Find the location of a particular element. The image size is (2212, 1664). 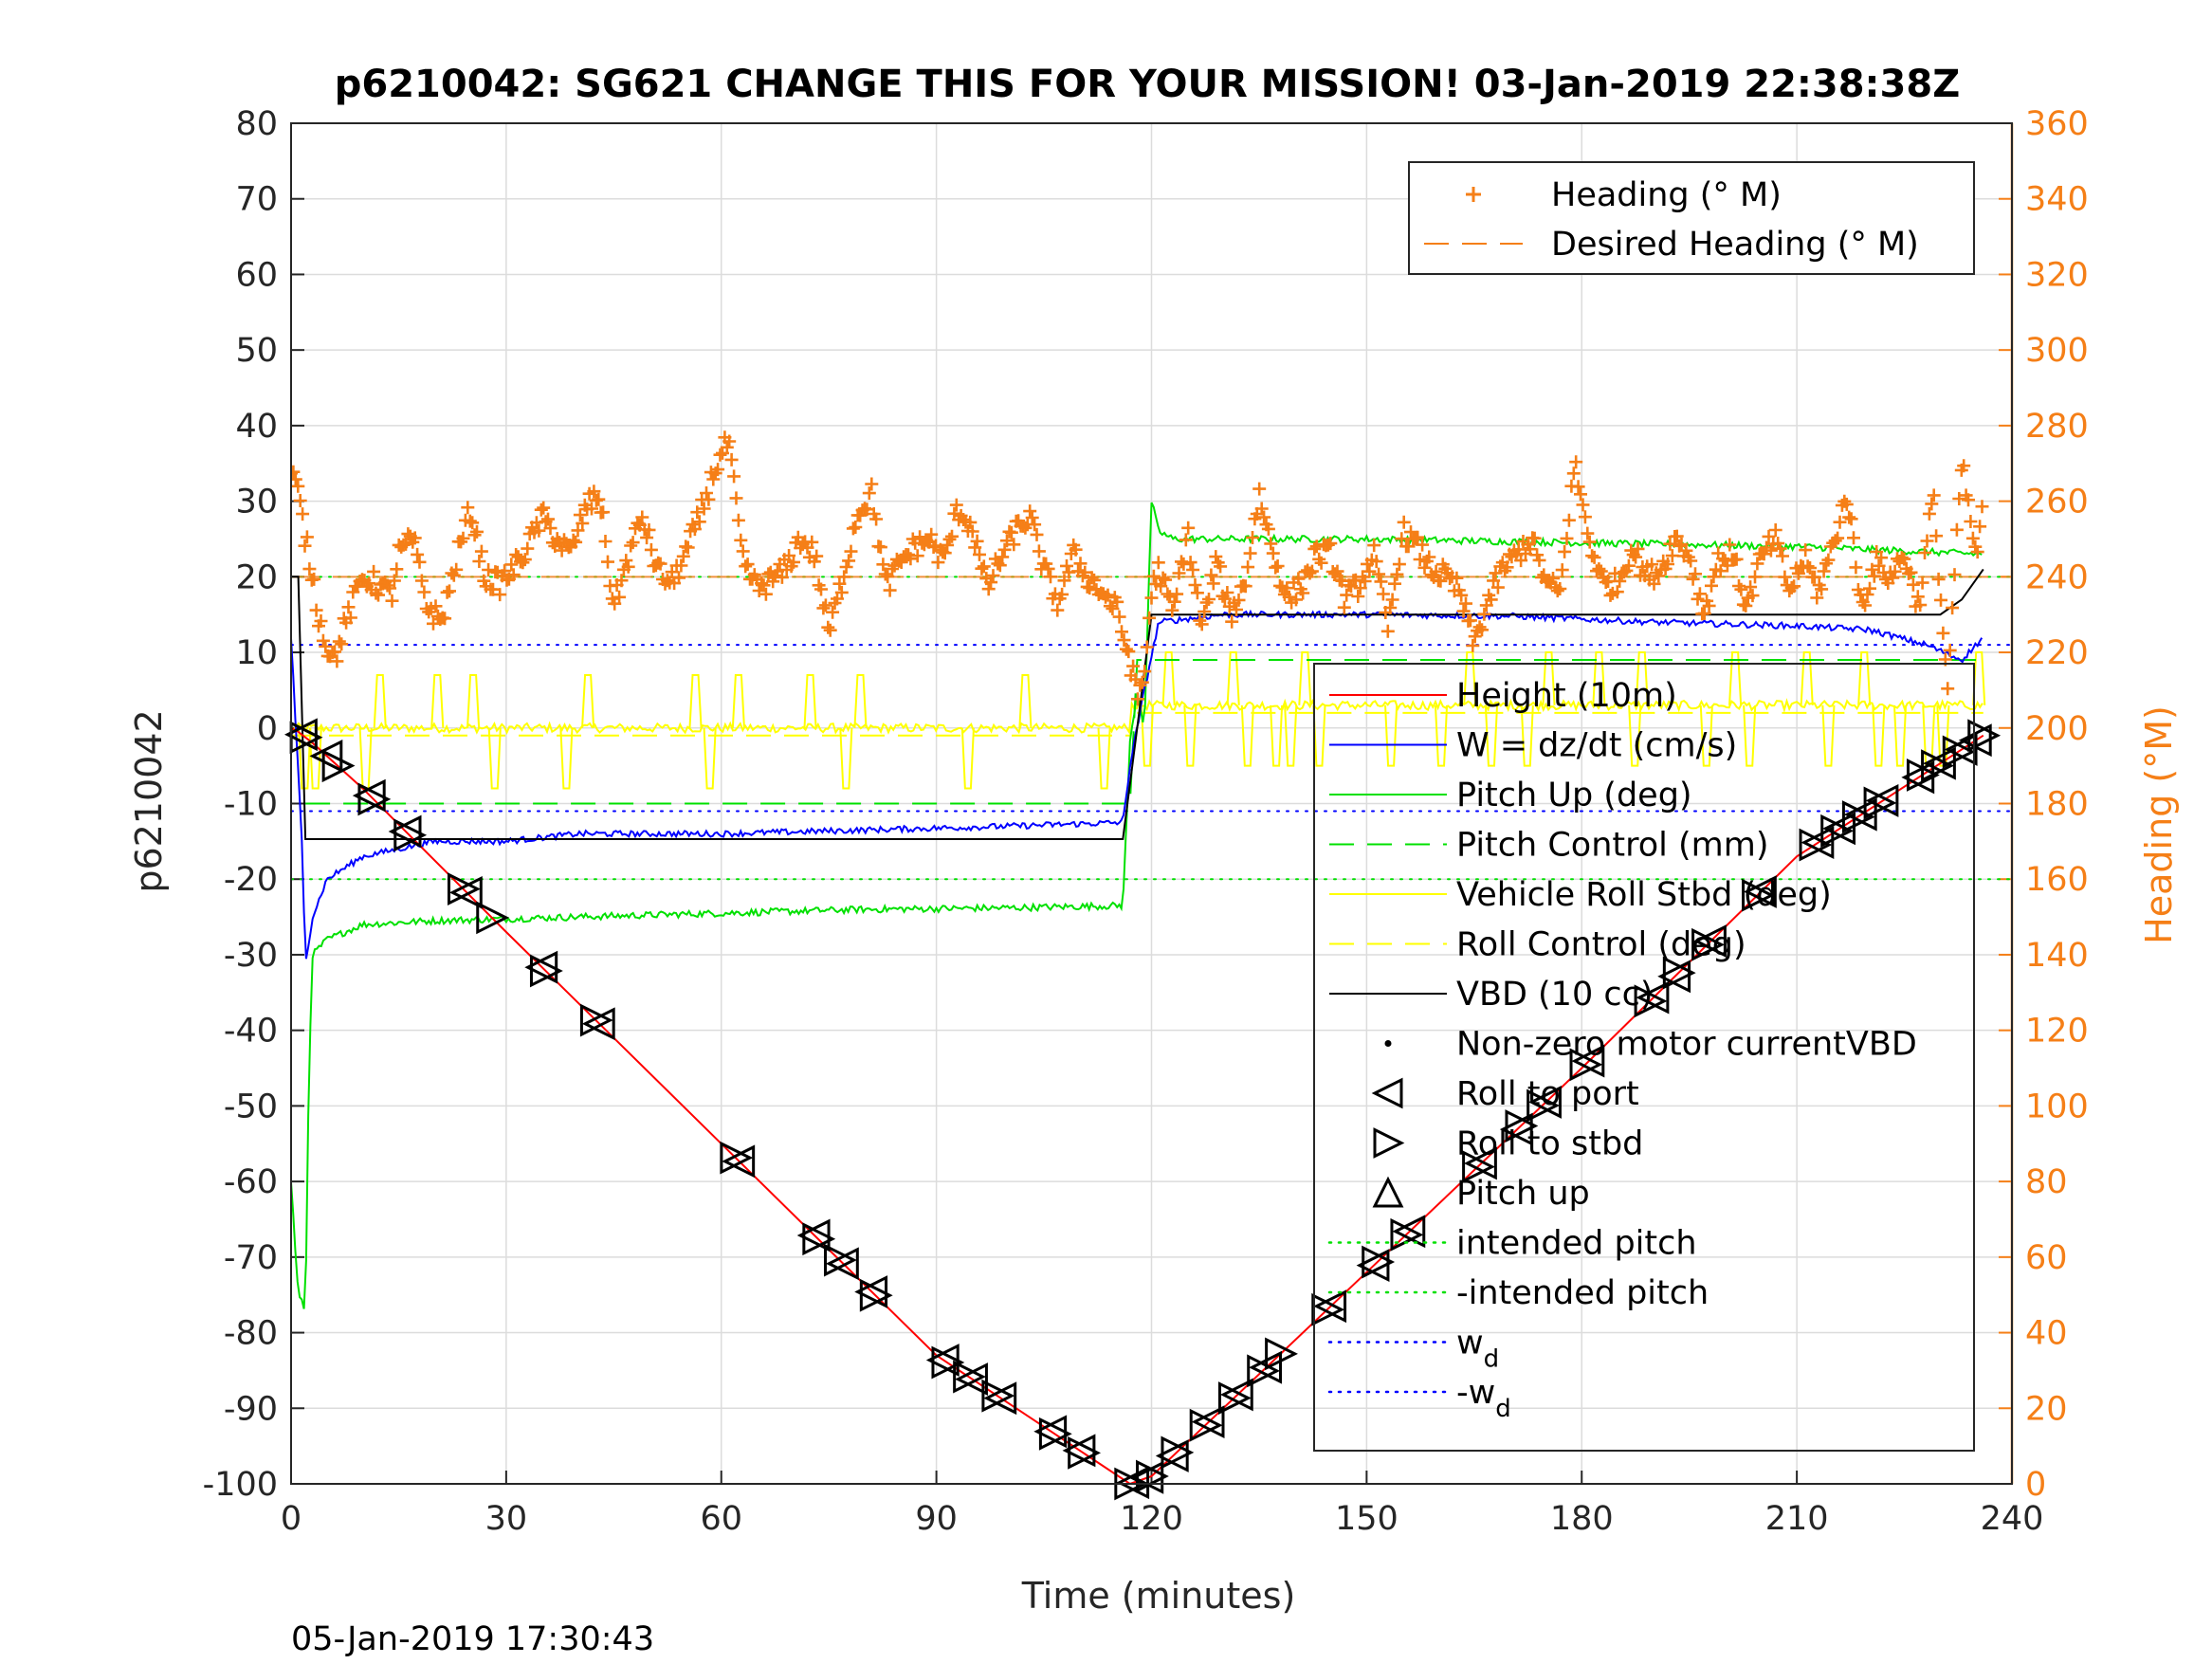

y-tick-label-left: 60 is located at coordinates (256, 275).